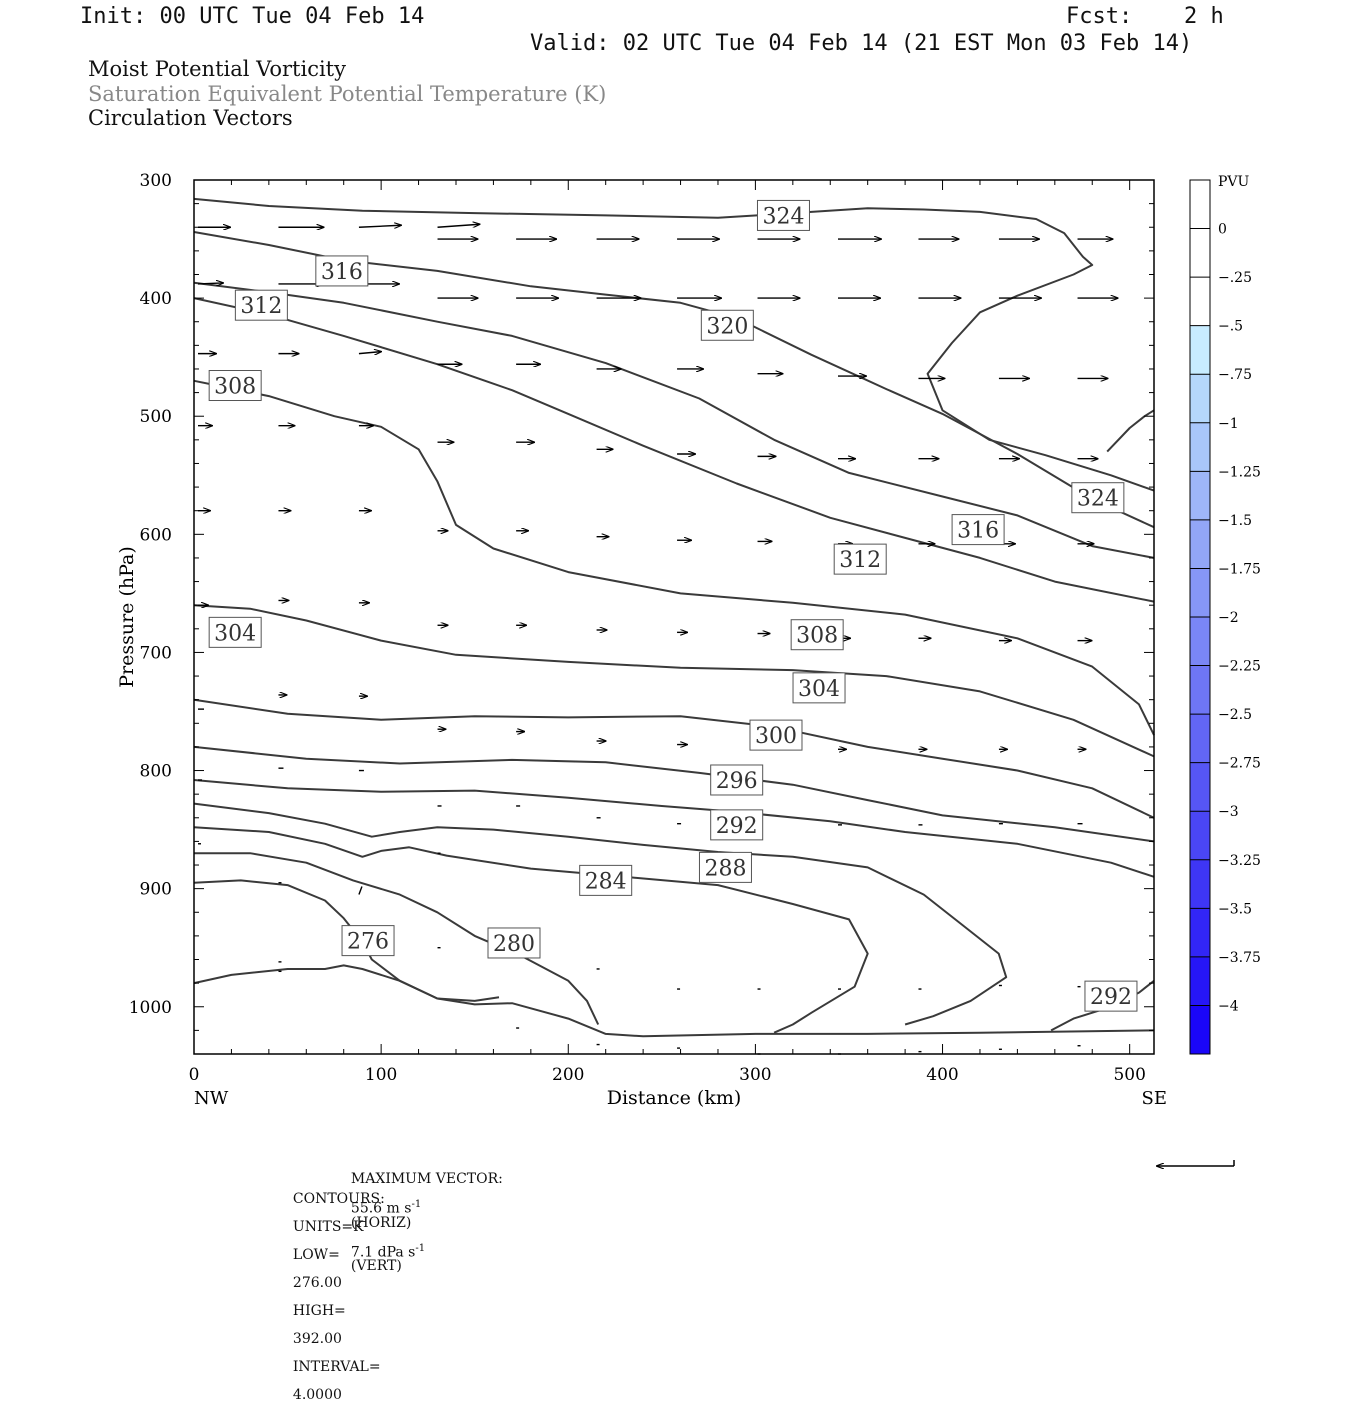 This screenshot has height=1403, width=1350. Describe the element at coordinates (127, 617) in the screenshot. I see `y-axis-title: Pressure (hPa)` at that location.